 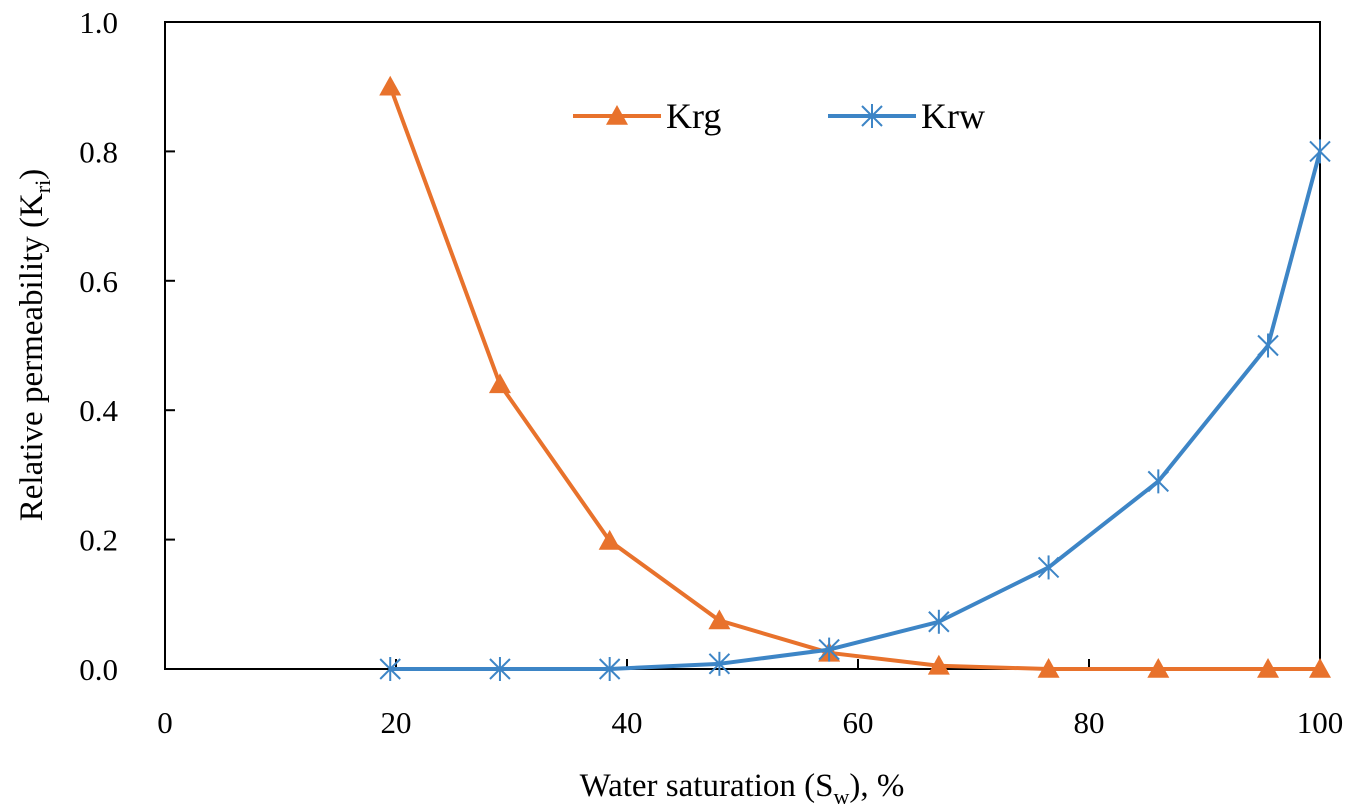 I want to click on x-tick-label-80: 80, so click(x=1089, y=722).